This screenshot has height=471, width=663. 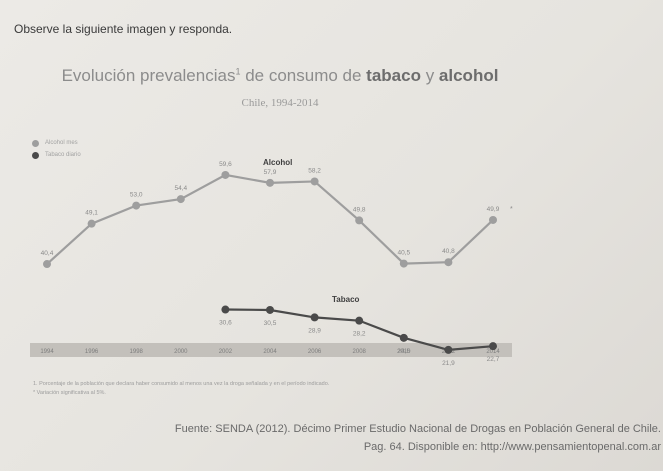 What do you see at coordinates (226, 352) in the screenshot?
I see `x-tick-label: 2002` at bounding box center [226, 352].